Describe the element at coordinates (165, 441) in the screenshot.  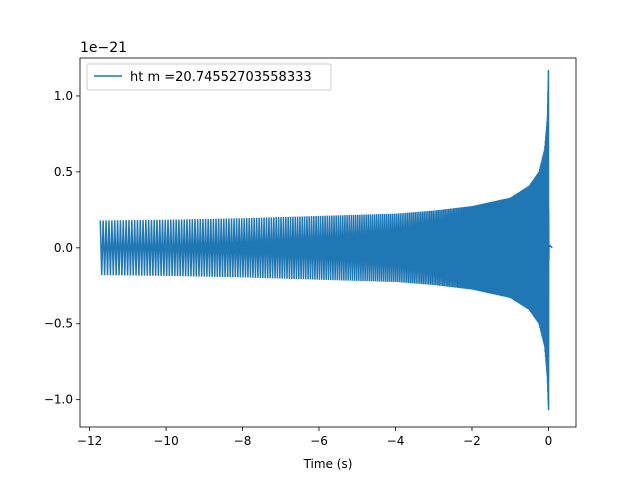
I see `x-tick-label: −10` at that location.